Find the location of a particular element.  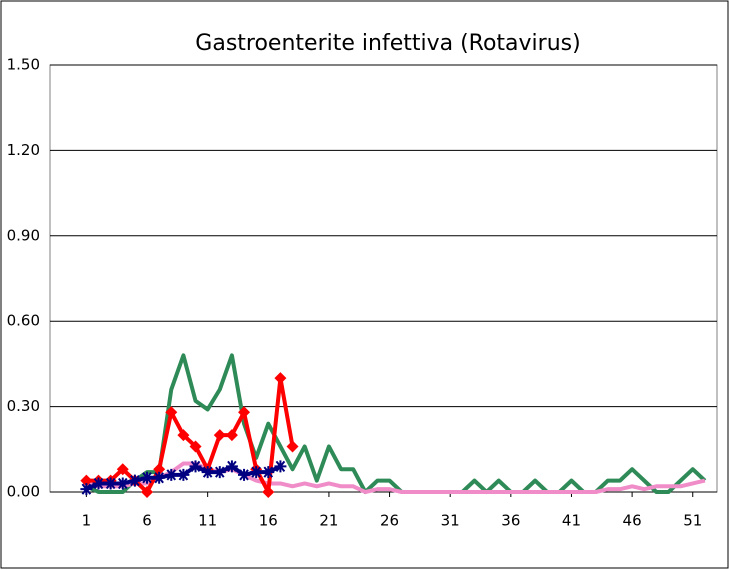

x-tick-label: 31 is located at coordinates (450, 521).